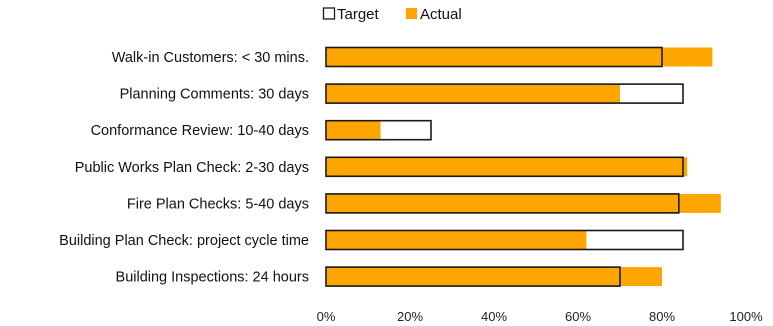 This screenshot has height=326, width=773. I want to click on legend: Target Actual, so click(392, 14).